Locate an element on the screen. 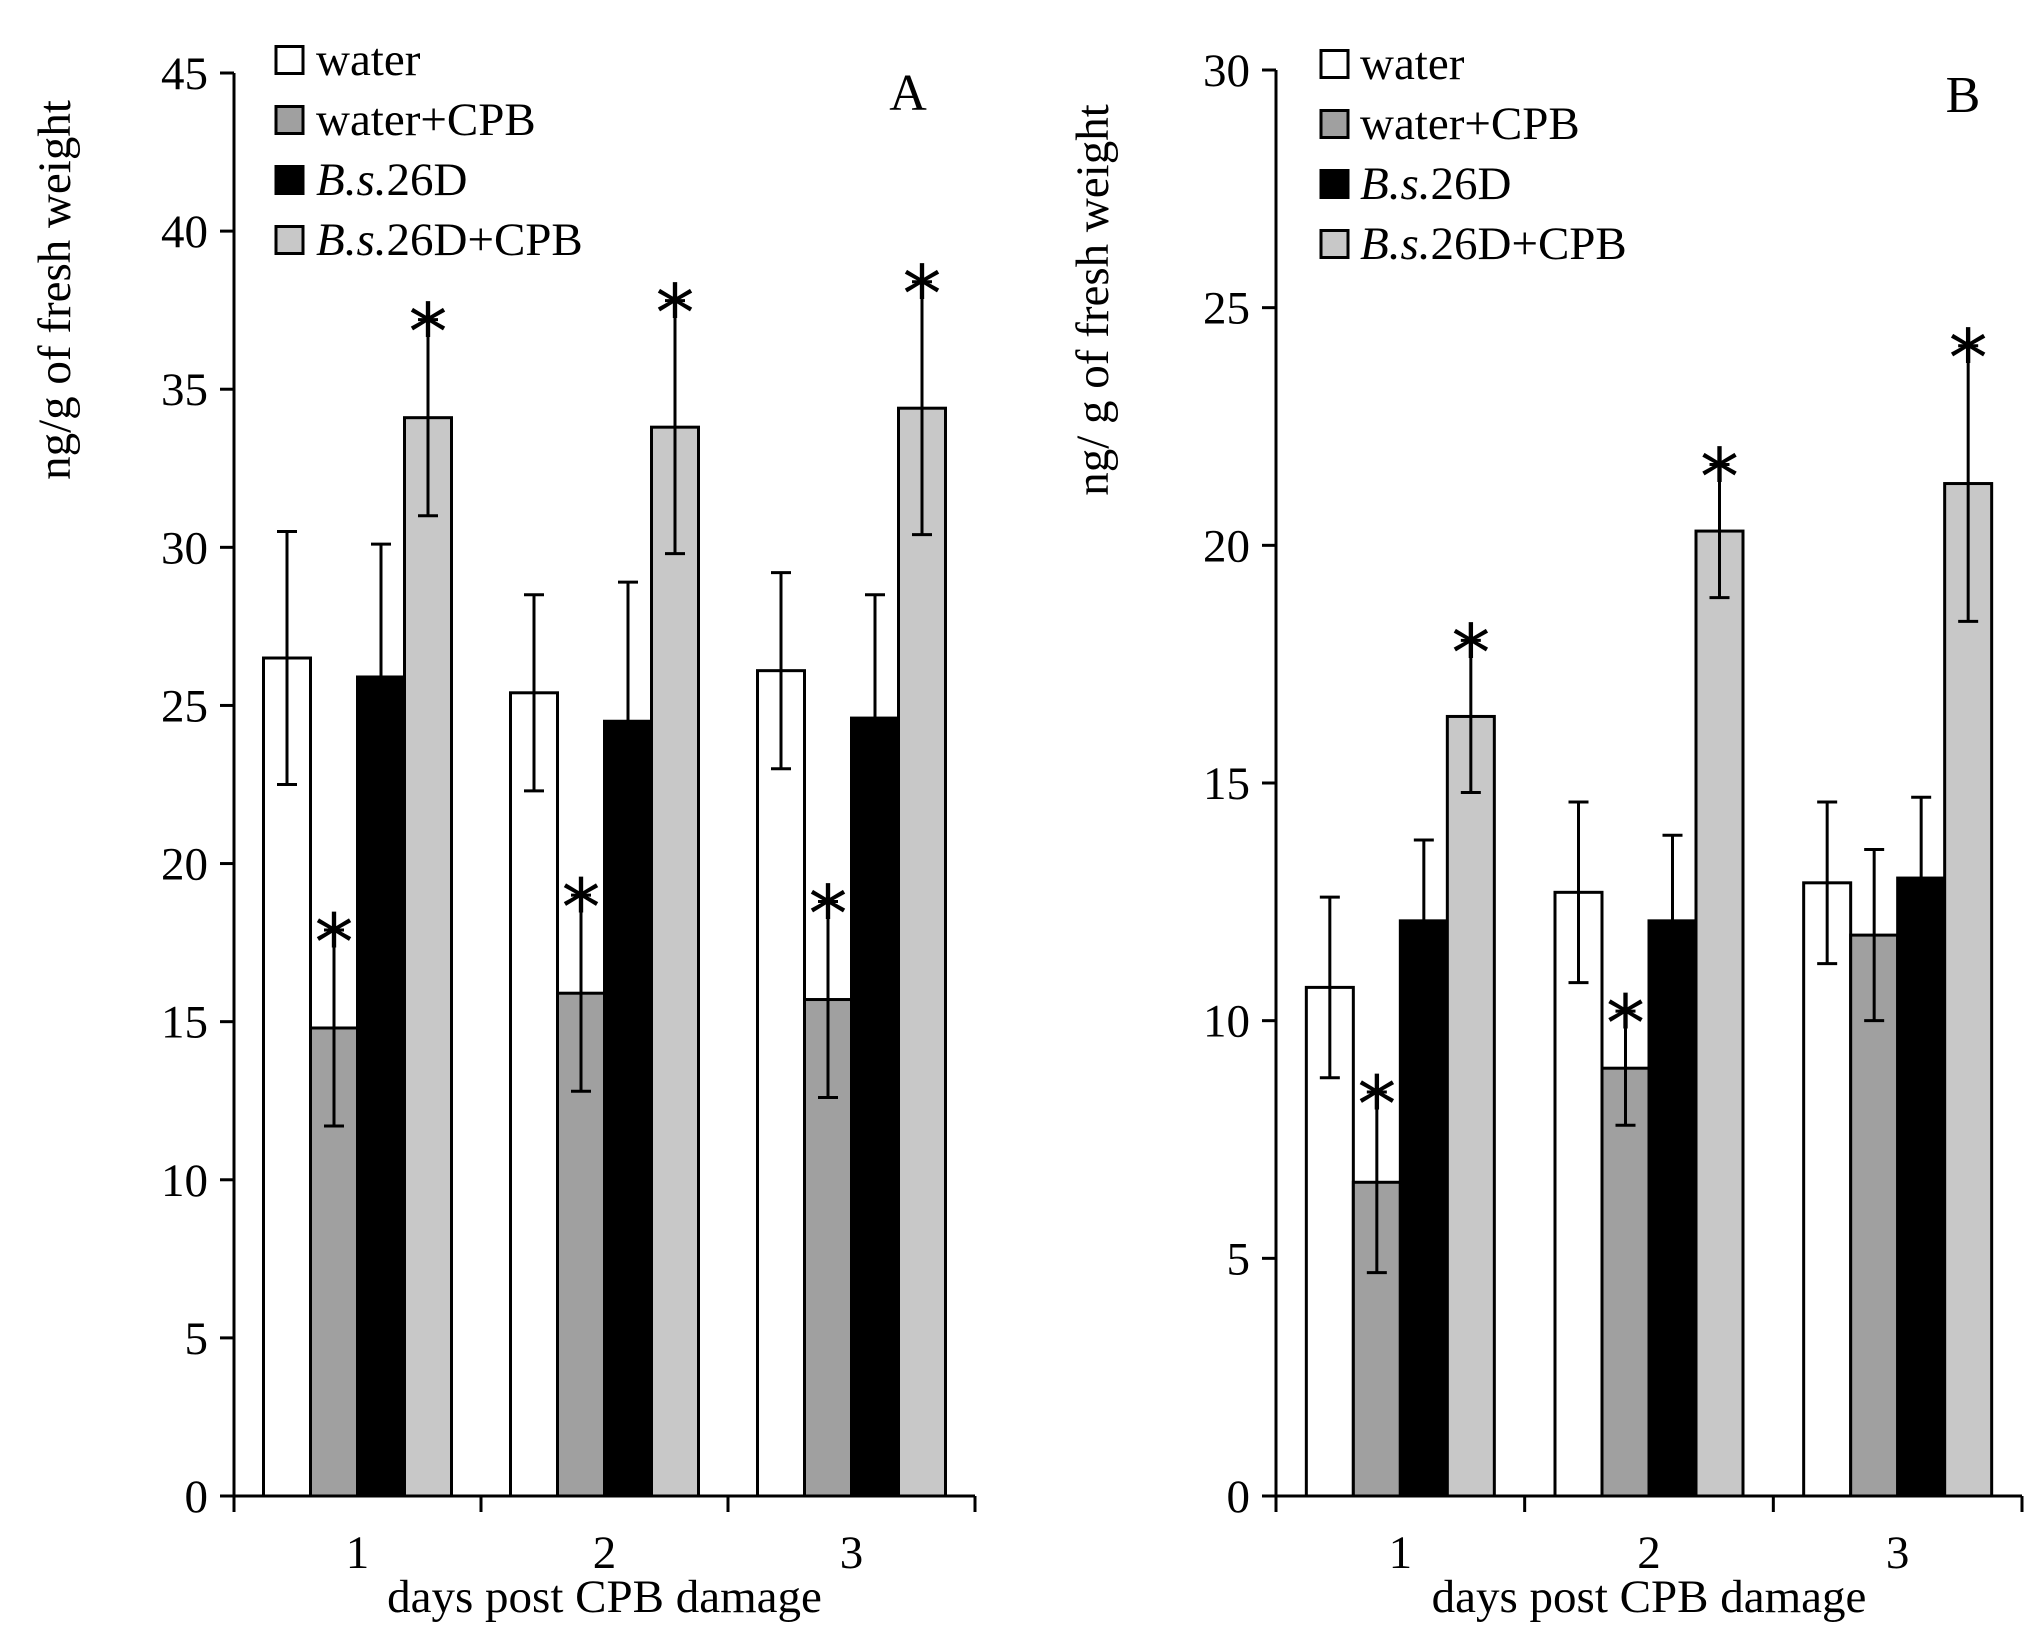 Image resolution: width=2040 pixels, height=1637 pixels. panel-letter: A is located at coordinates (908, 93).